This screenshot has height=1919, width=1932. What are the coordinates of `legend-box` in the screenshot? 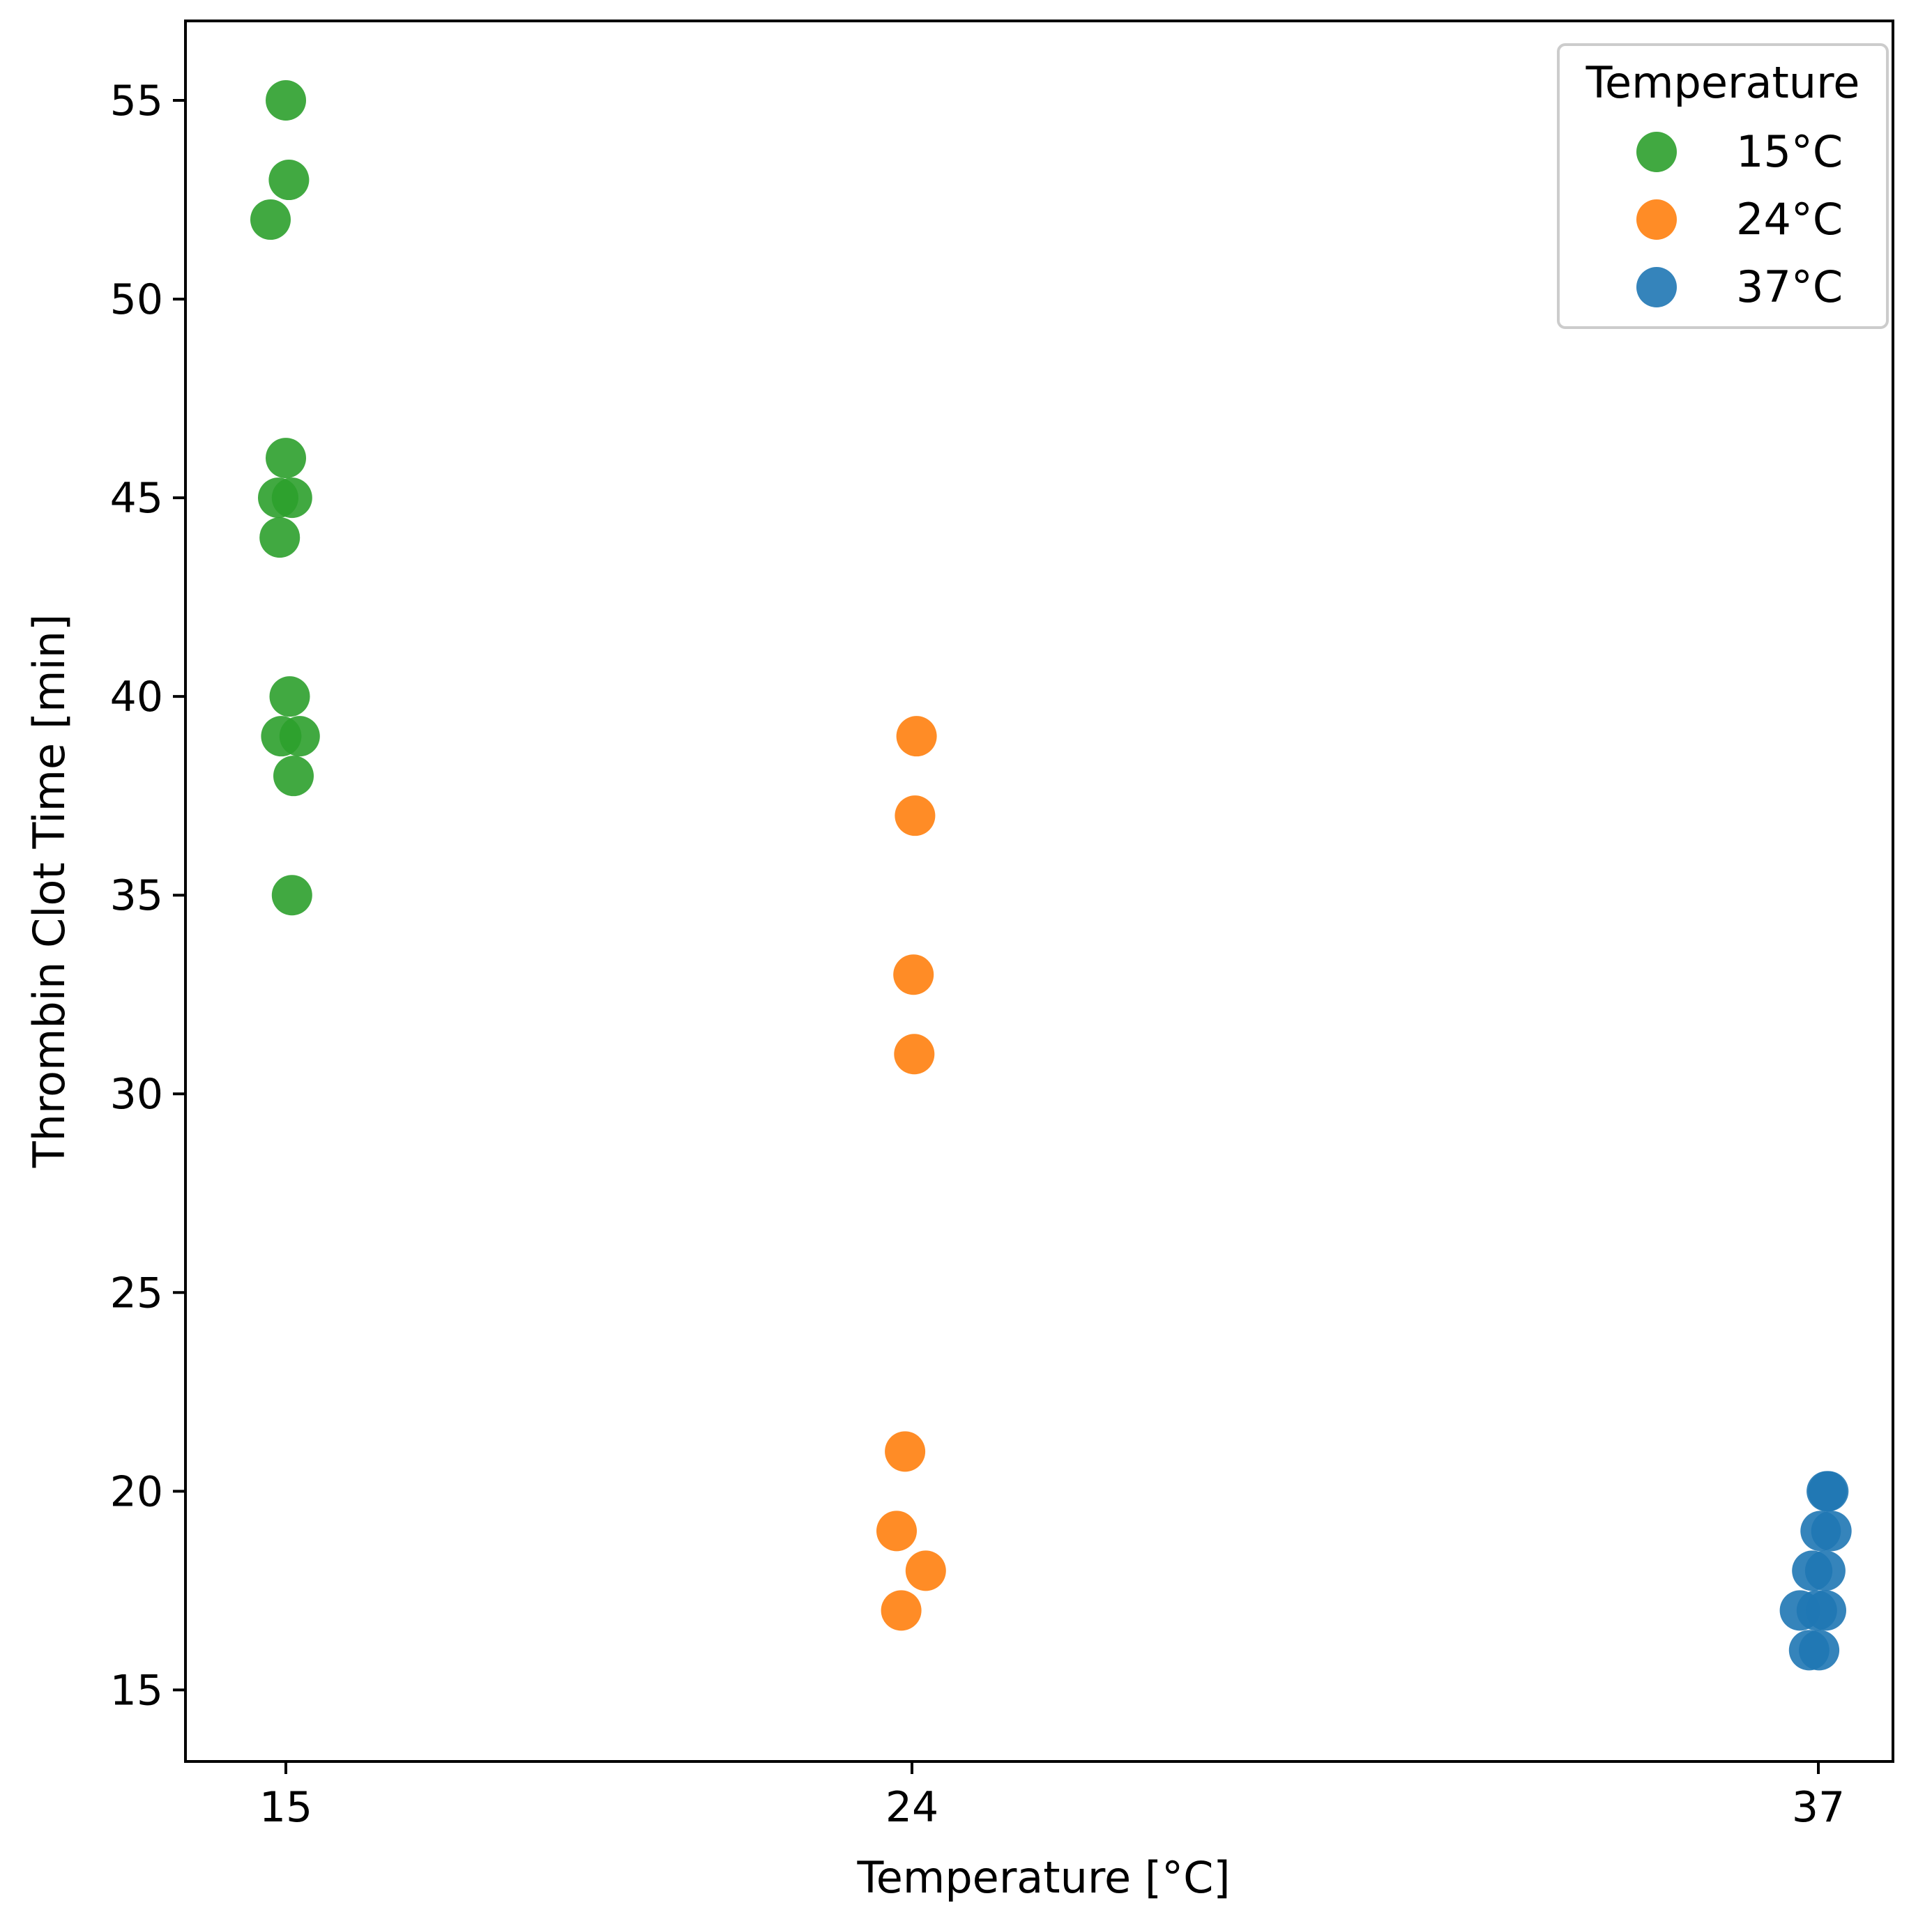 It's located at (1723, 186).